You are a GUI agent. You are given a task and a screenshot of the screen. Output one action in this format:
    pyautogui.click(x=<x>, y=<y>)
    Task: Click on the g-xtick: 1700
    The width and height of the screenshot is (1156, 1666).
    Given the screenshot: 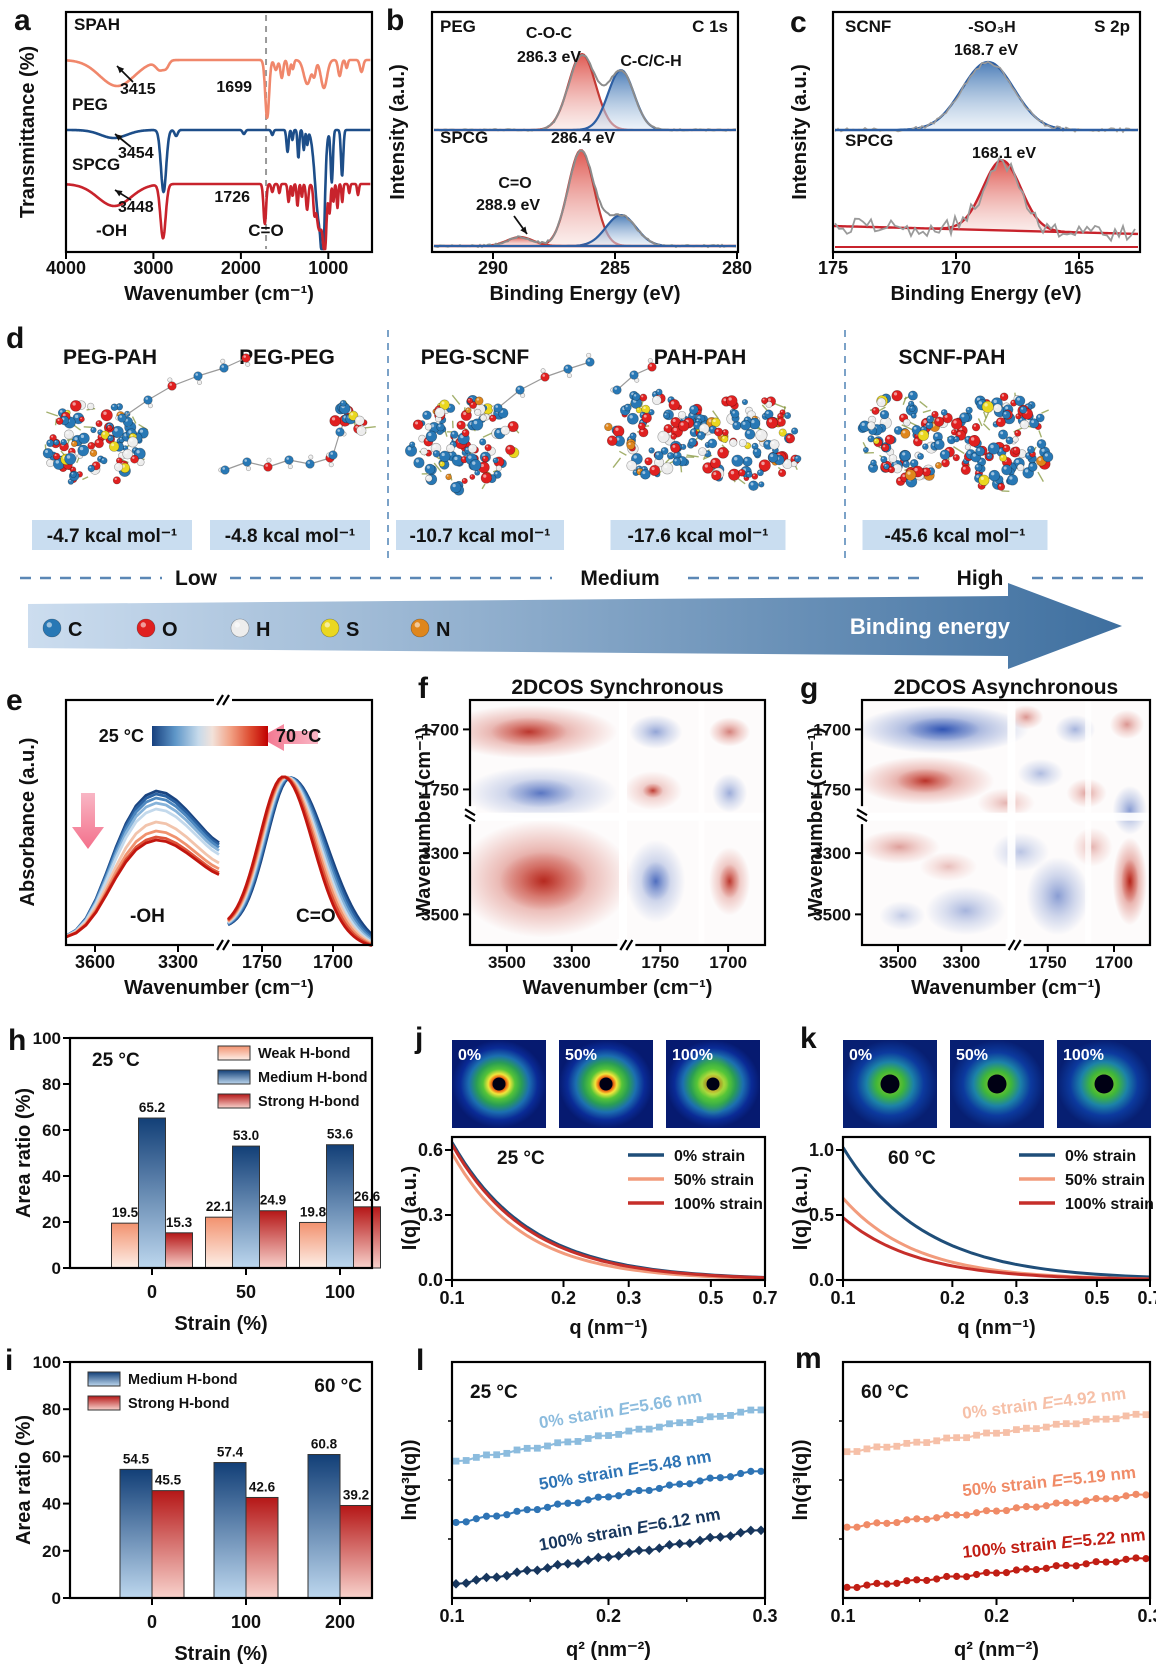 What is the action you would take?
    pyautogui.click(x=1114, y=962)
    